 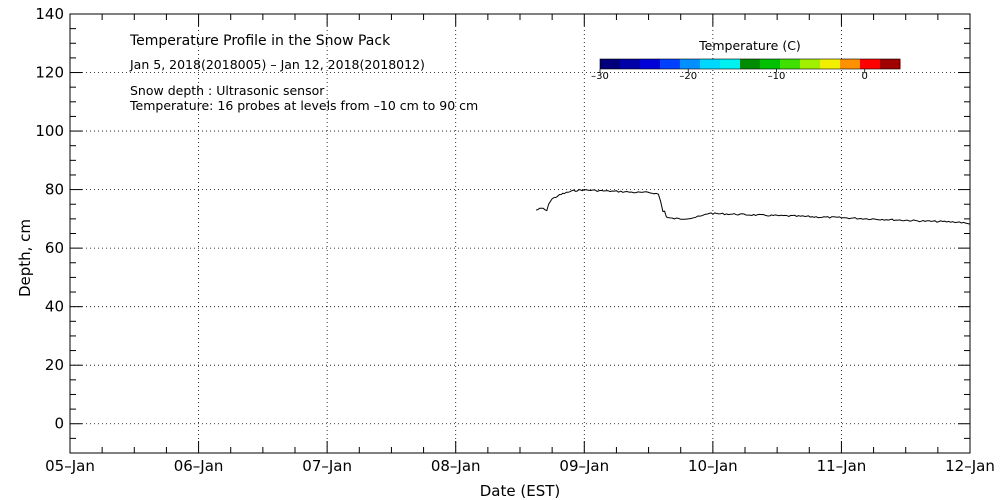 I want to click on y-tick-label: 140, so click(x=49, y=14).